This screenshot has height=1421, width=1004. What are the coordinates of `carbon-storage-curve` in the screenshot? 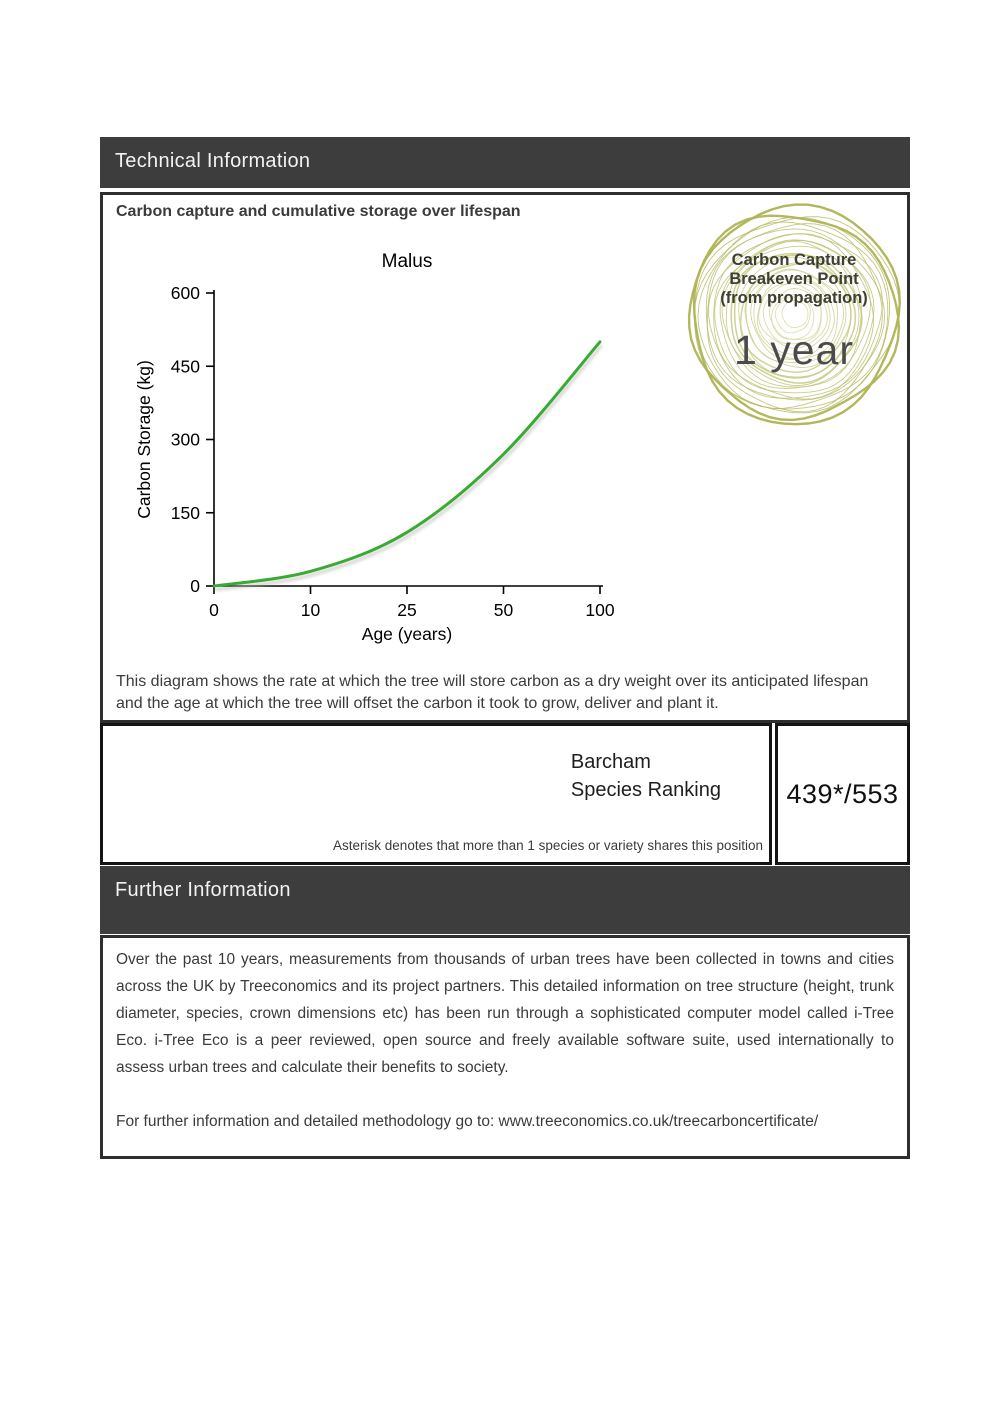 It's located at (407, 464).